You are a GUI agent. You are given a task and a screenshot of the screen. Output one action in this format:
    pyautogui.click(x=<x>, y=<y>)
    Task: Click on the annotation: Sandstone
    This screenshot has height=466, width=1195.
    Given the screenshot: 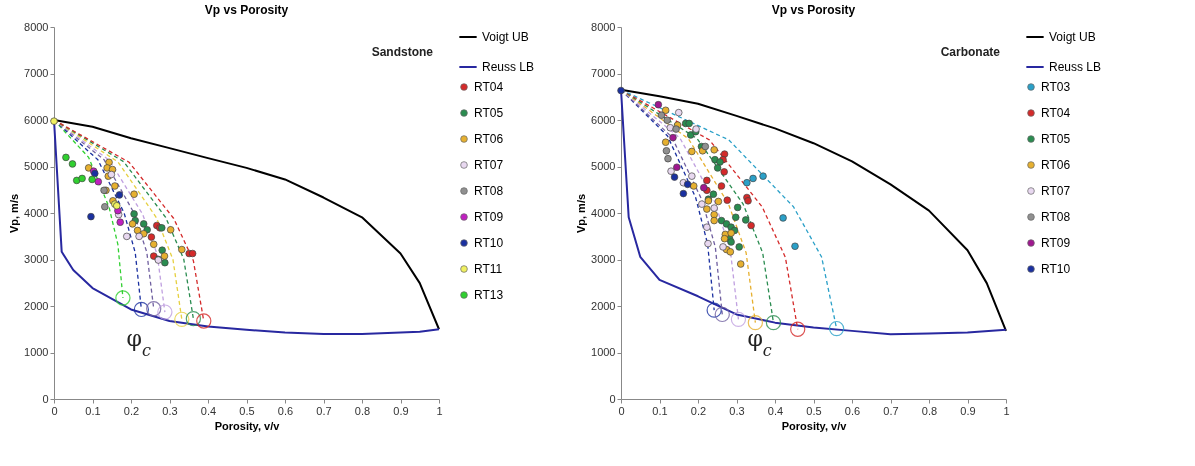 What is the action you would take?
    pyautogui.click(x=402, y=52)
    